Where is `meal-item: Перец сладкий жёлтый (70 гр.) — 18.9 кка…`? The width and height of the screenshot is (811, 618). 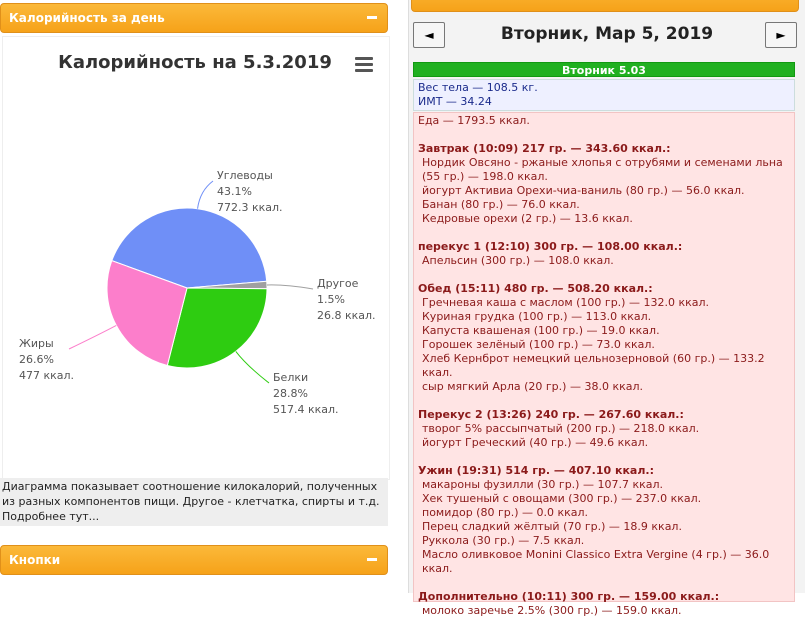 meal-item: Перец сладкий жёлтый (70 гр.) — 18.9 кка… is located at coordinates (552, 526).